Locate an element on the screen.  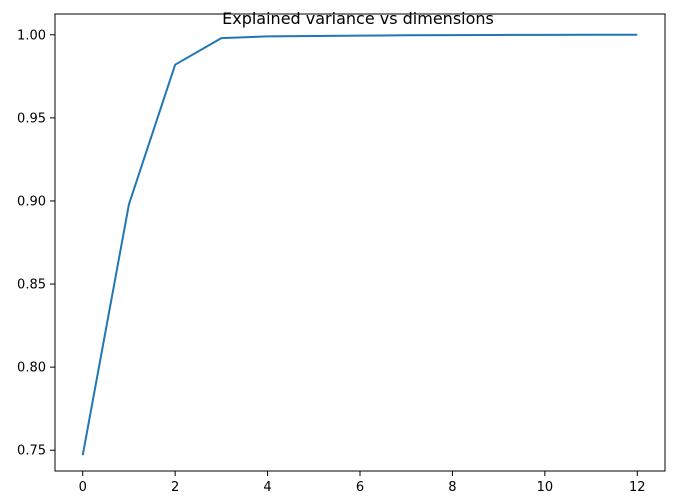
x-tick-label: 0 is located at coordinates (83, 487).